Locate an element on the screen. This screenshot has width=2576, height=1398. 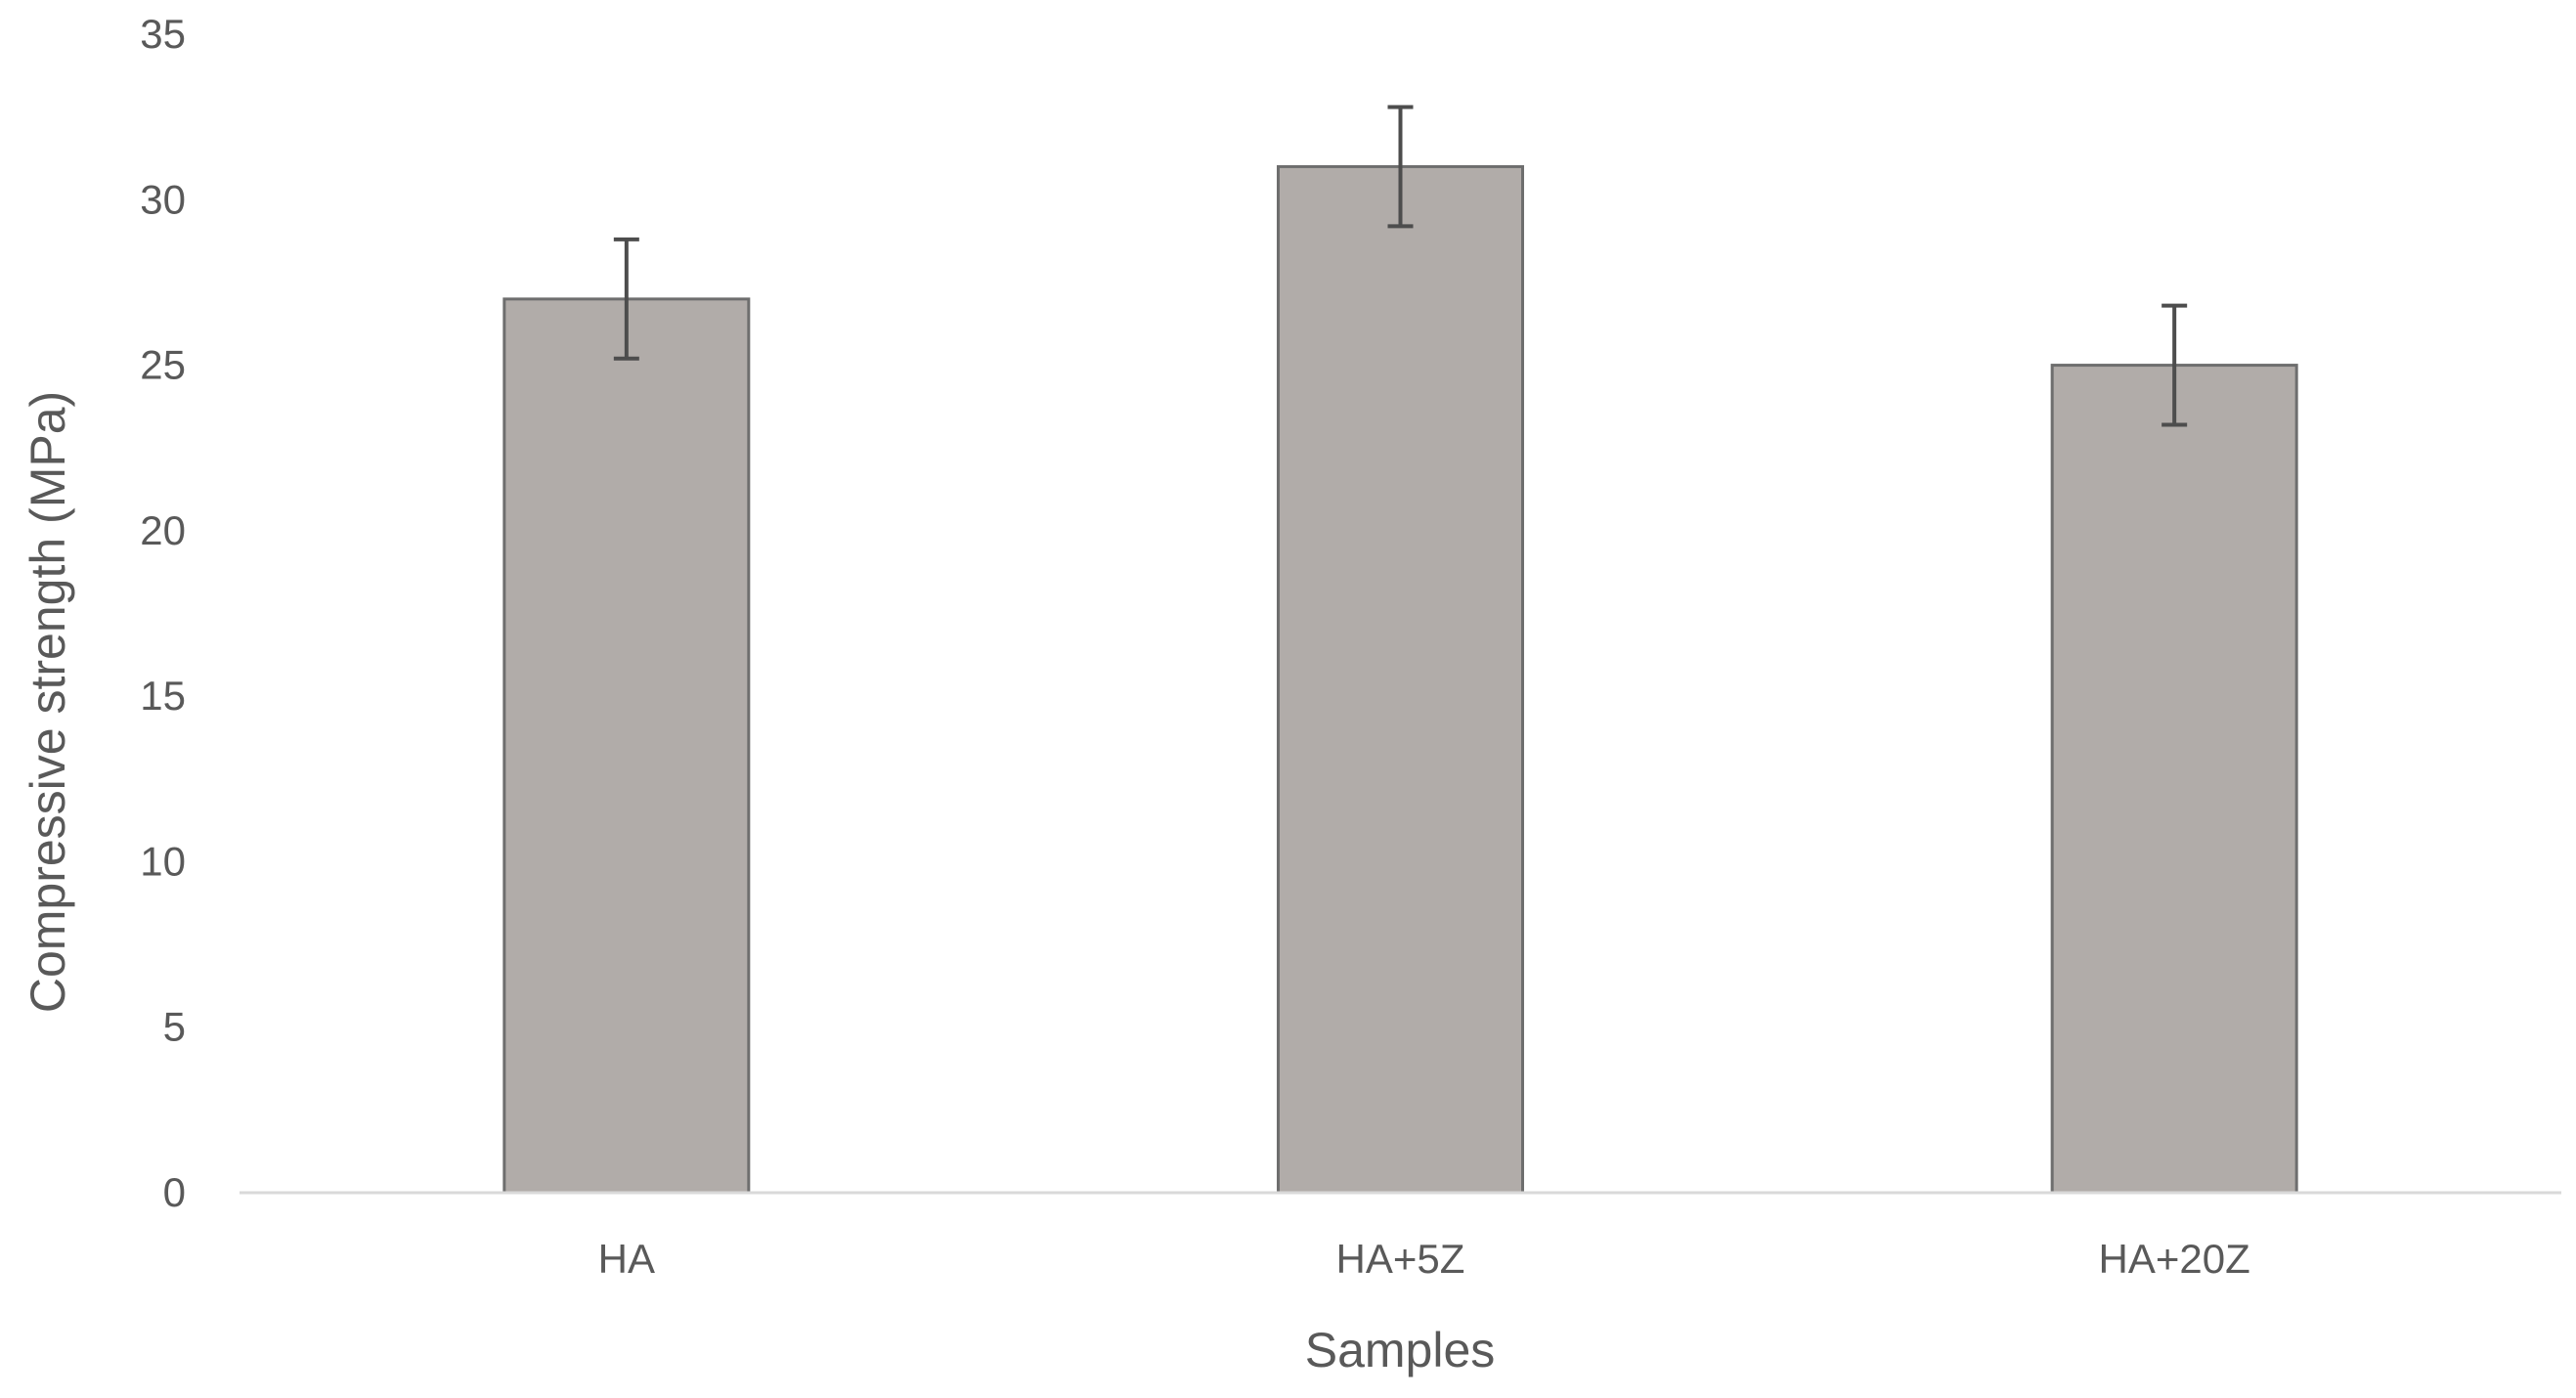
x-tick-label: HA is located at coordinates (626, 1259).